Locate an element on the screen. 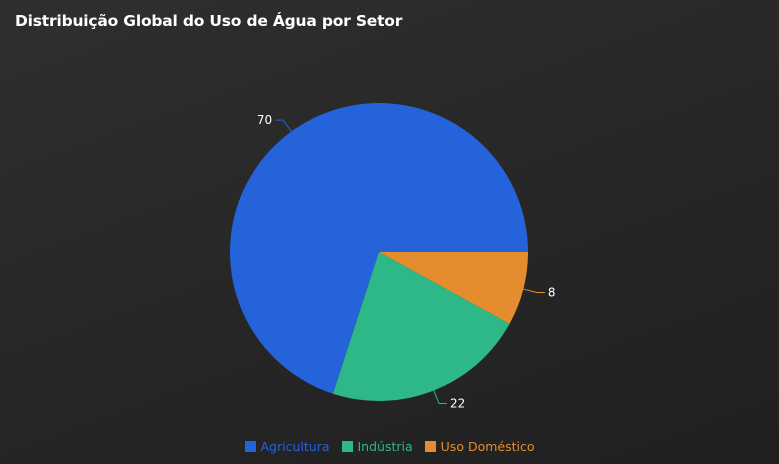 This screenshot has height=464, width=779. legend-item: Uso Doméstico is located at coordinates (479, 446).